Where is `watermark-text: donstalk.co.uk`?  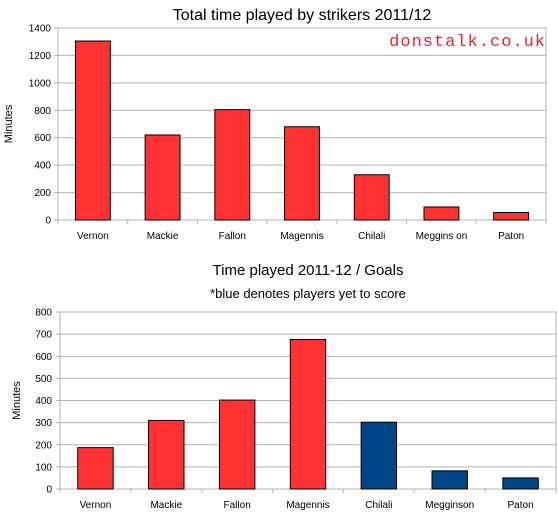 watermark-text: donstalk.co.uk is located at coordinates (467, 42).